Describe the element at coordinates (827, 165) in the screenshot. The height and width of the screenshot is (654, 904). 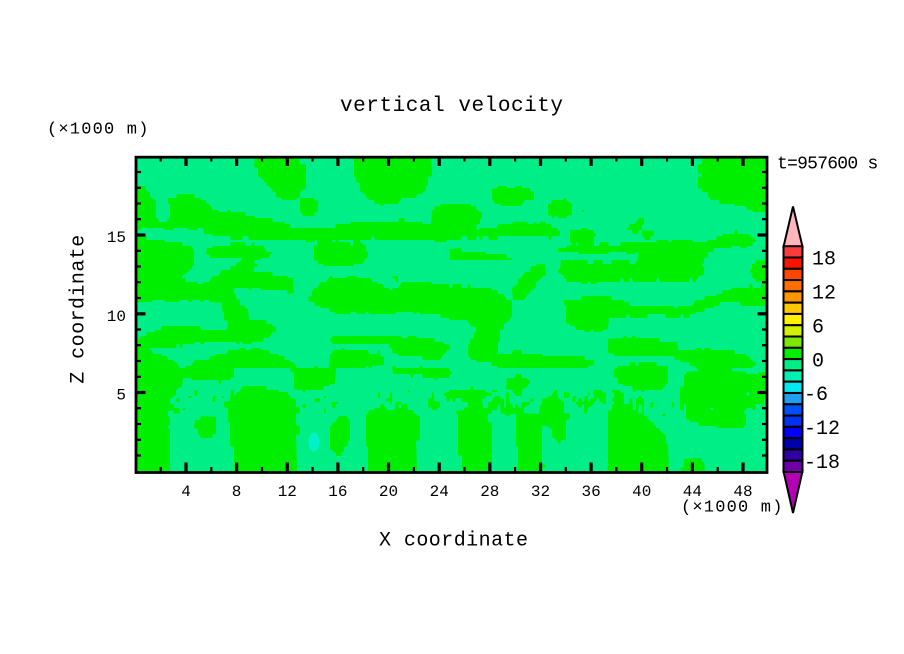
I see `svg-text: t=957600 s` at that location.